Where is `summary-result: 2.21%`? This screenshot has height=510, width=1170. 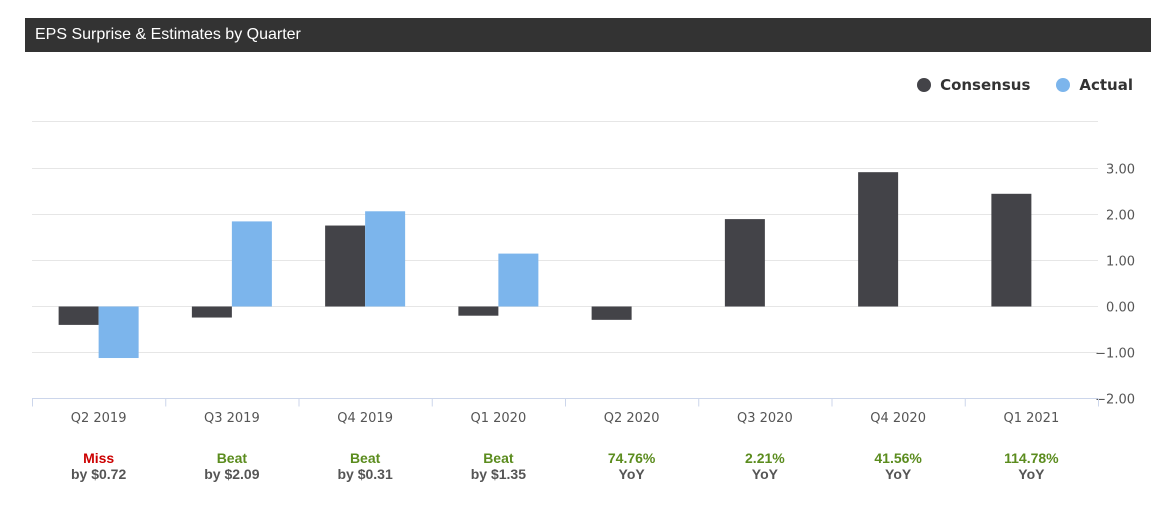 summary-result: 2.21% is located at coordinates (765, 458).